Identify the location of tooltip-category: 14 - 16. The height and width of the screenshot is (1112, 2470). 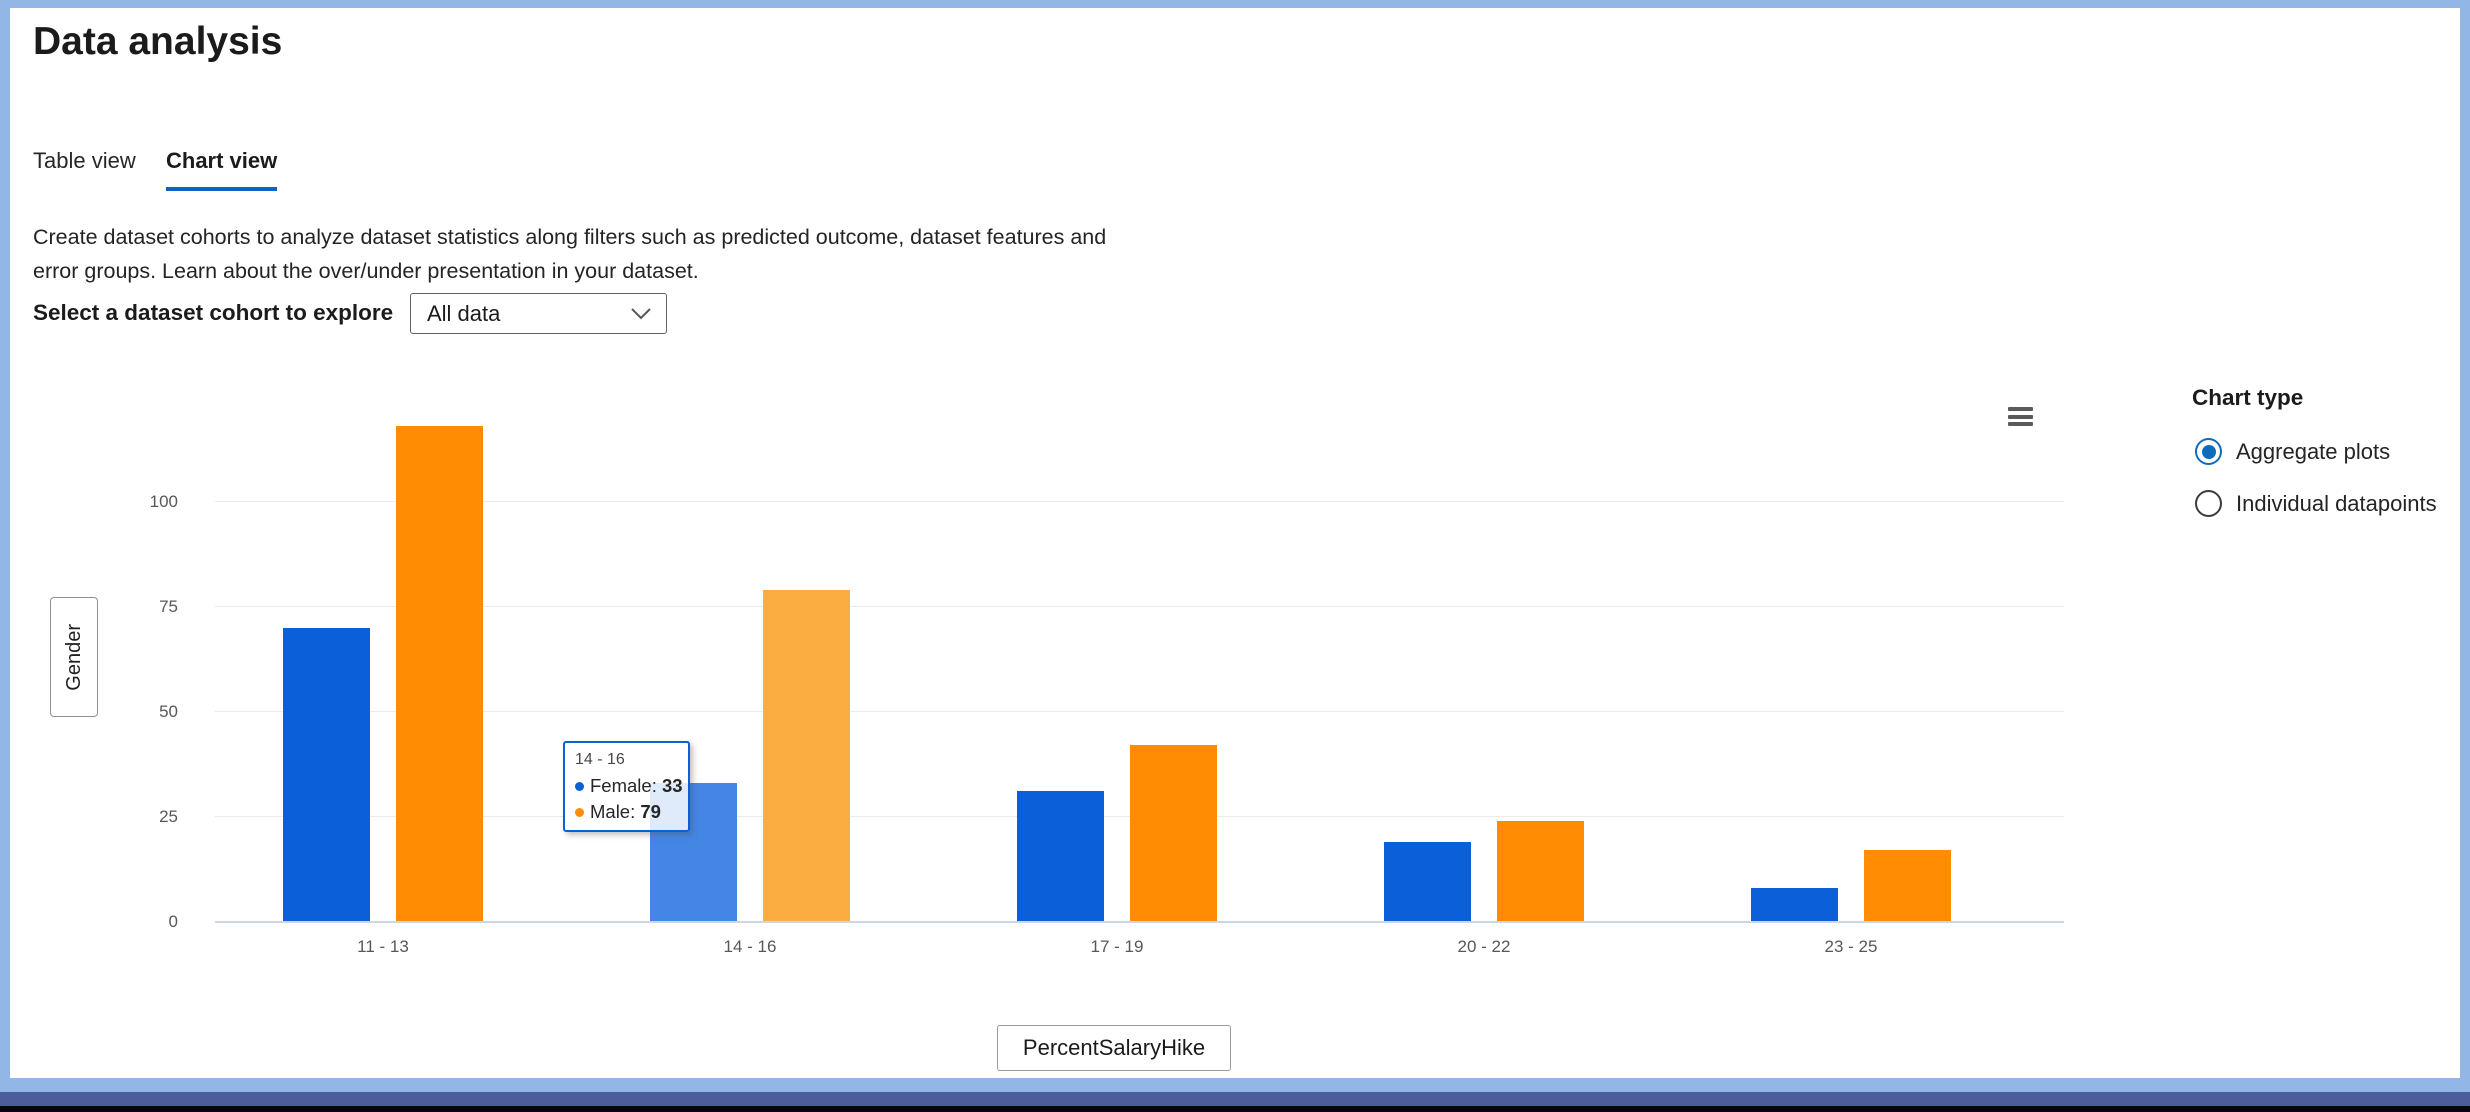
(600, 759).